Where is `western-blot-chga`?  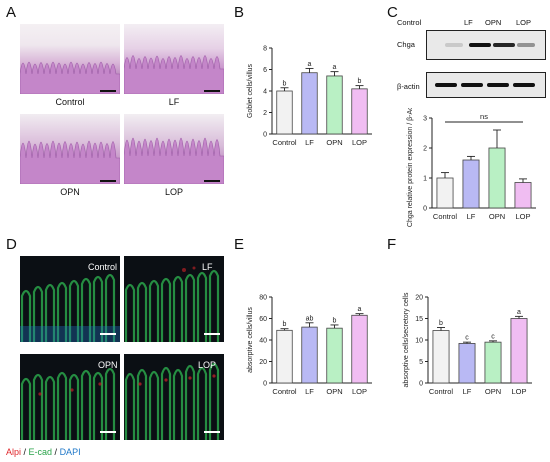
western-blot-chga is located at coordinates (486, 45).